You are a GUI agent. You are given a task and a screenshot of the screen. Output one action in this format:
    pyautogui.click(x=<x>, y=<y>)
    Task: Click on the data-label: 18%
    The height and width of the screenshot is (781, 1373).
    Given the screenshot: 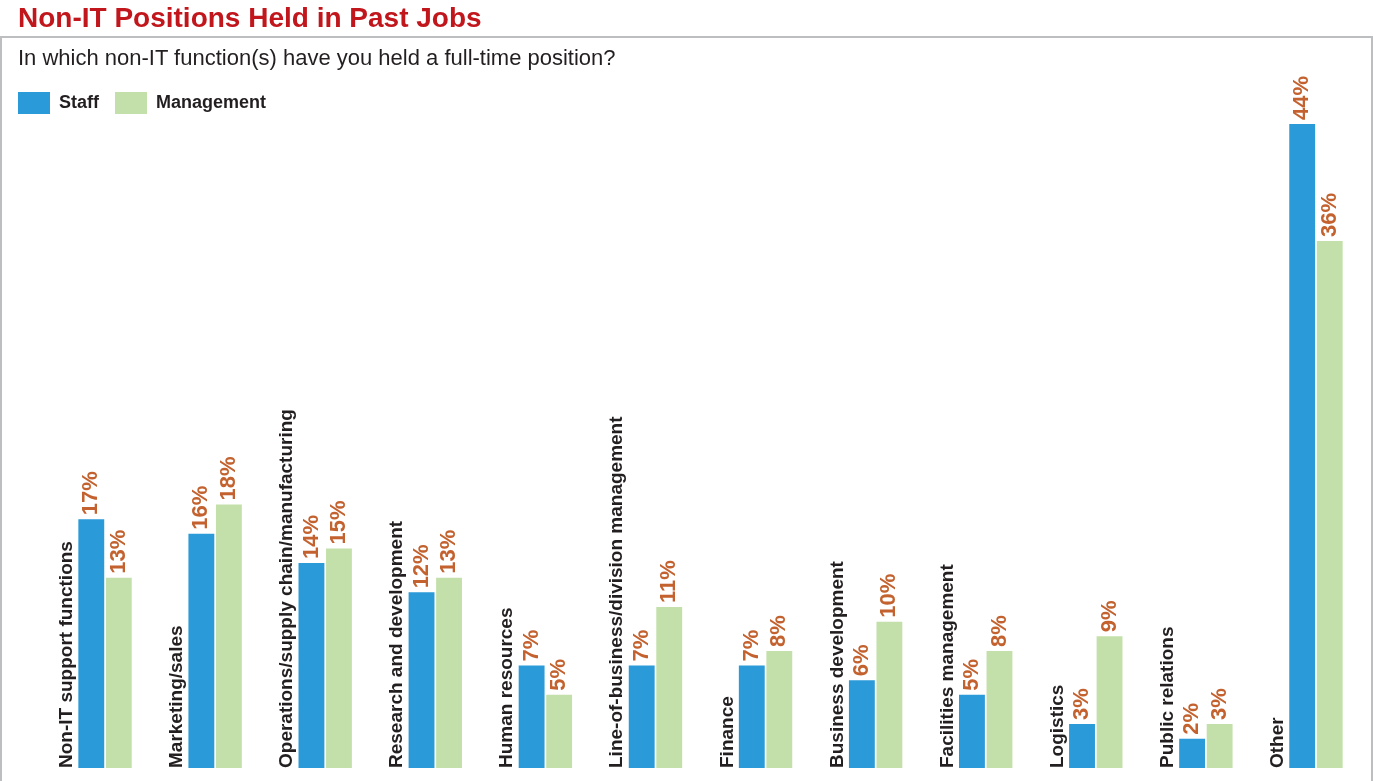 What is the action you would take?
    pyautogui.click(x=227, y=478)
    